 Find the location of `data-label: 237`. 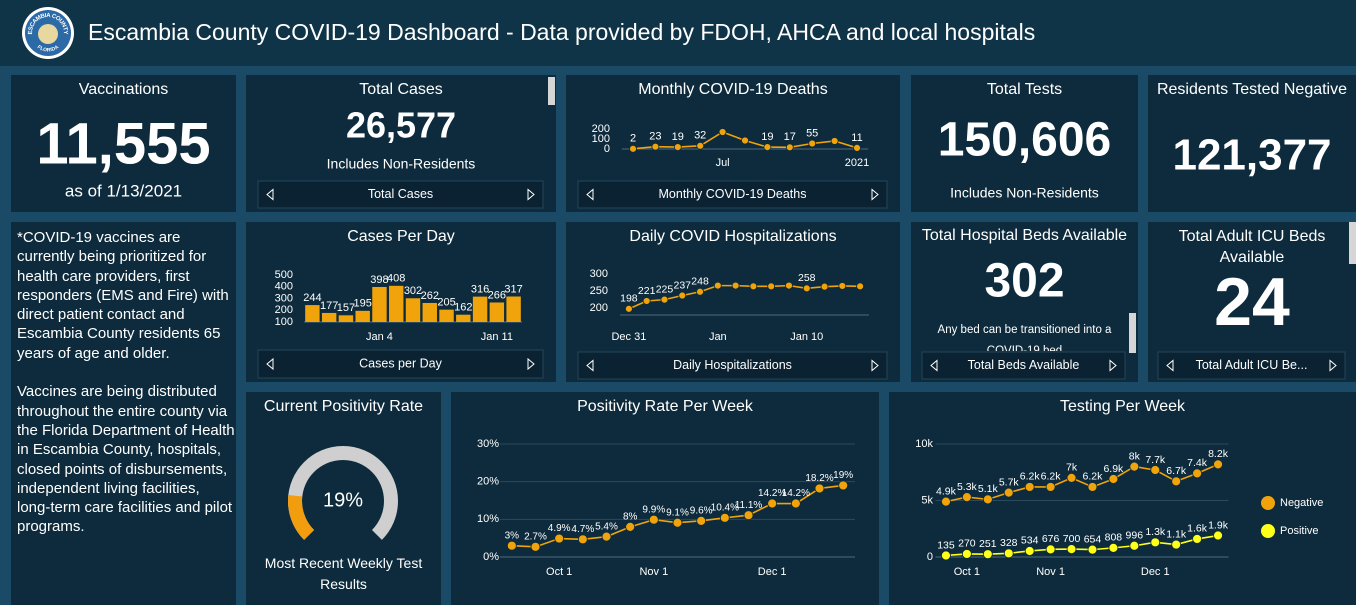

data-label: 237 is located at coordinates (682, 285).